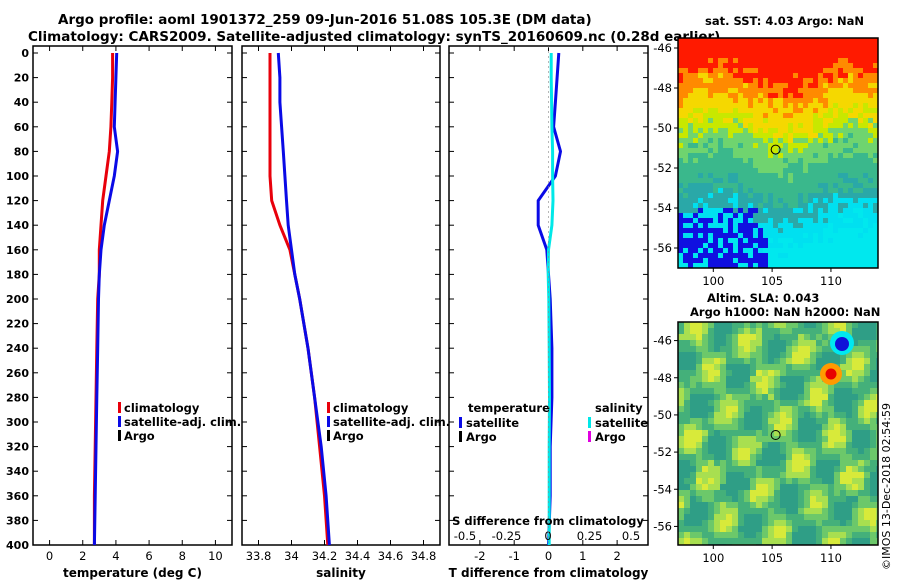  I want to click on depth-tick-label: 400, so click(17, 545).